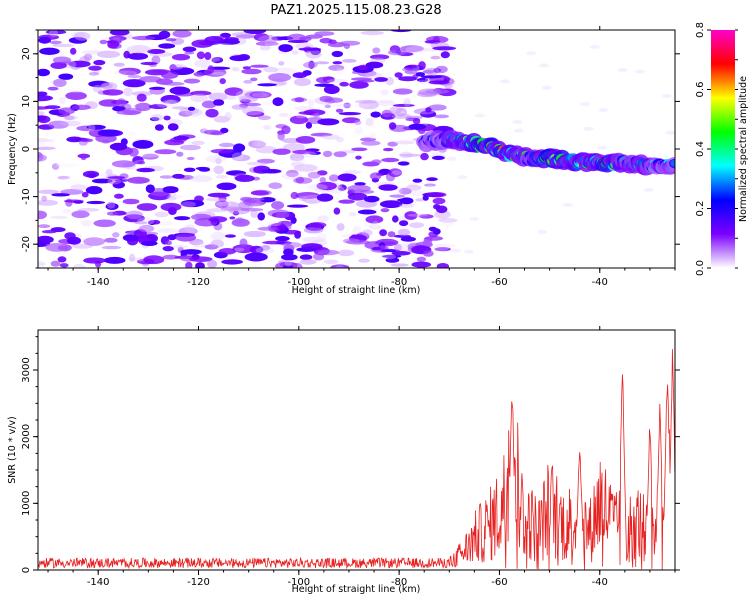 The height and width of the screenshot is (600, 750). I want to click on x-tick-label: -80, so click(399, 582).